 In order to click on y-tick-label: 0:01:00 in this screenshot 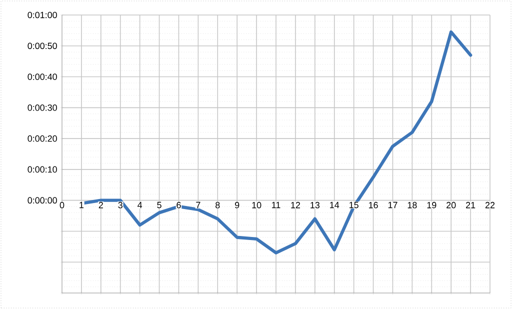, I will do `click(42, 15)`.